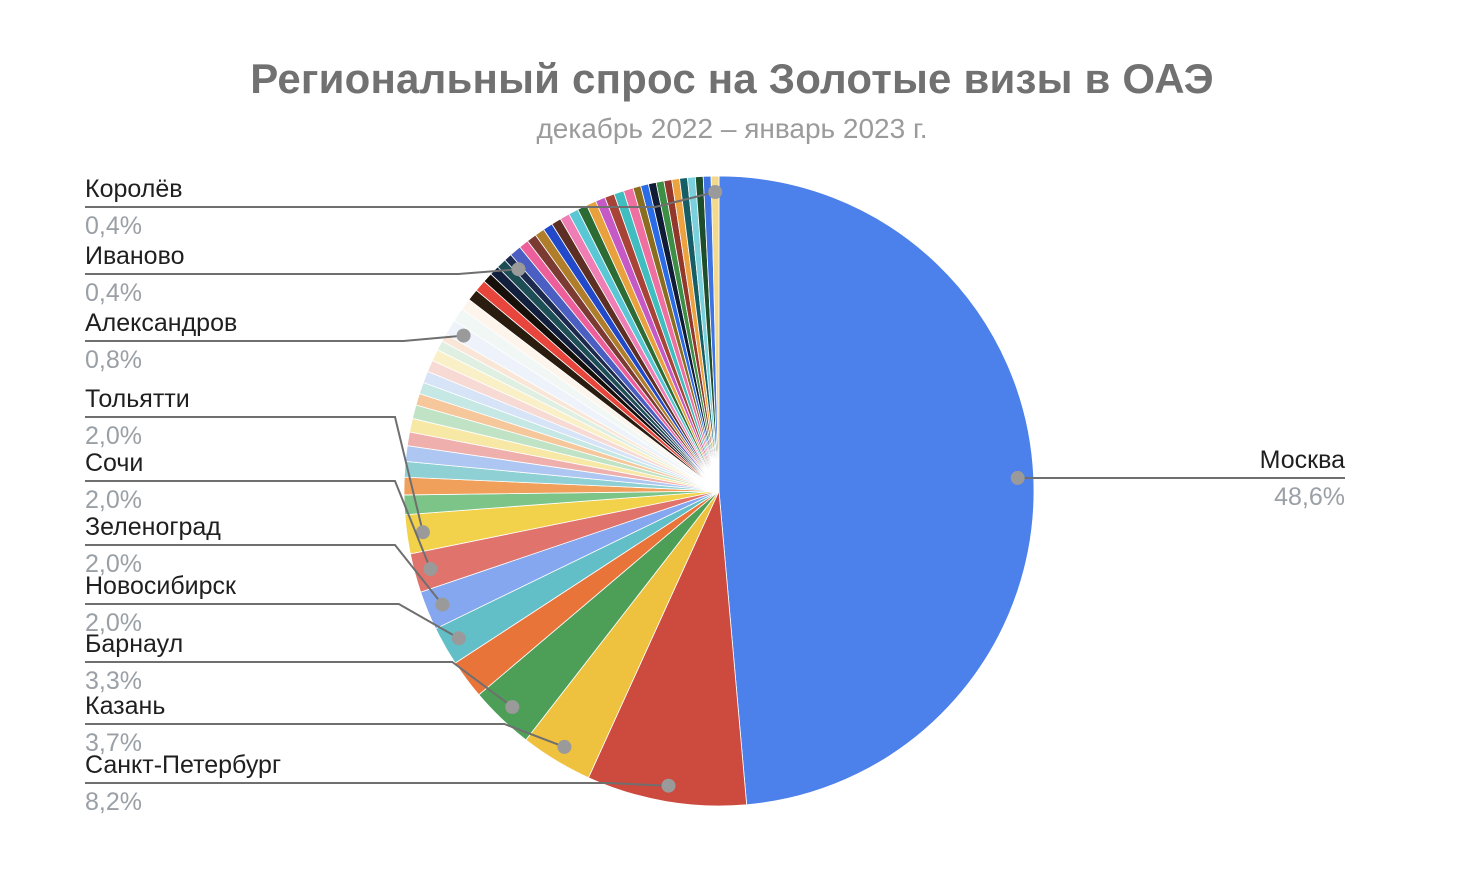 The width and height of the screenshot is (1464, 882). I want to click on slice-label-name-Санкт-Петербург: Санкт-Петербург, so click(183, 765).